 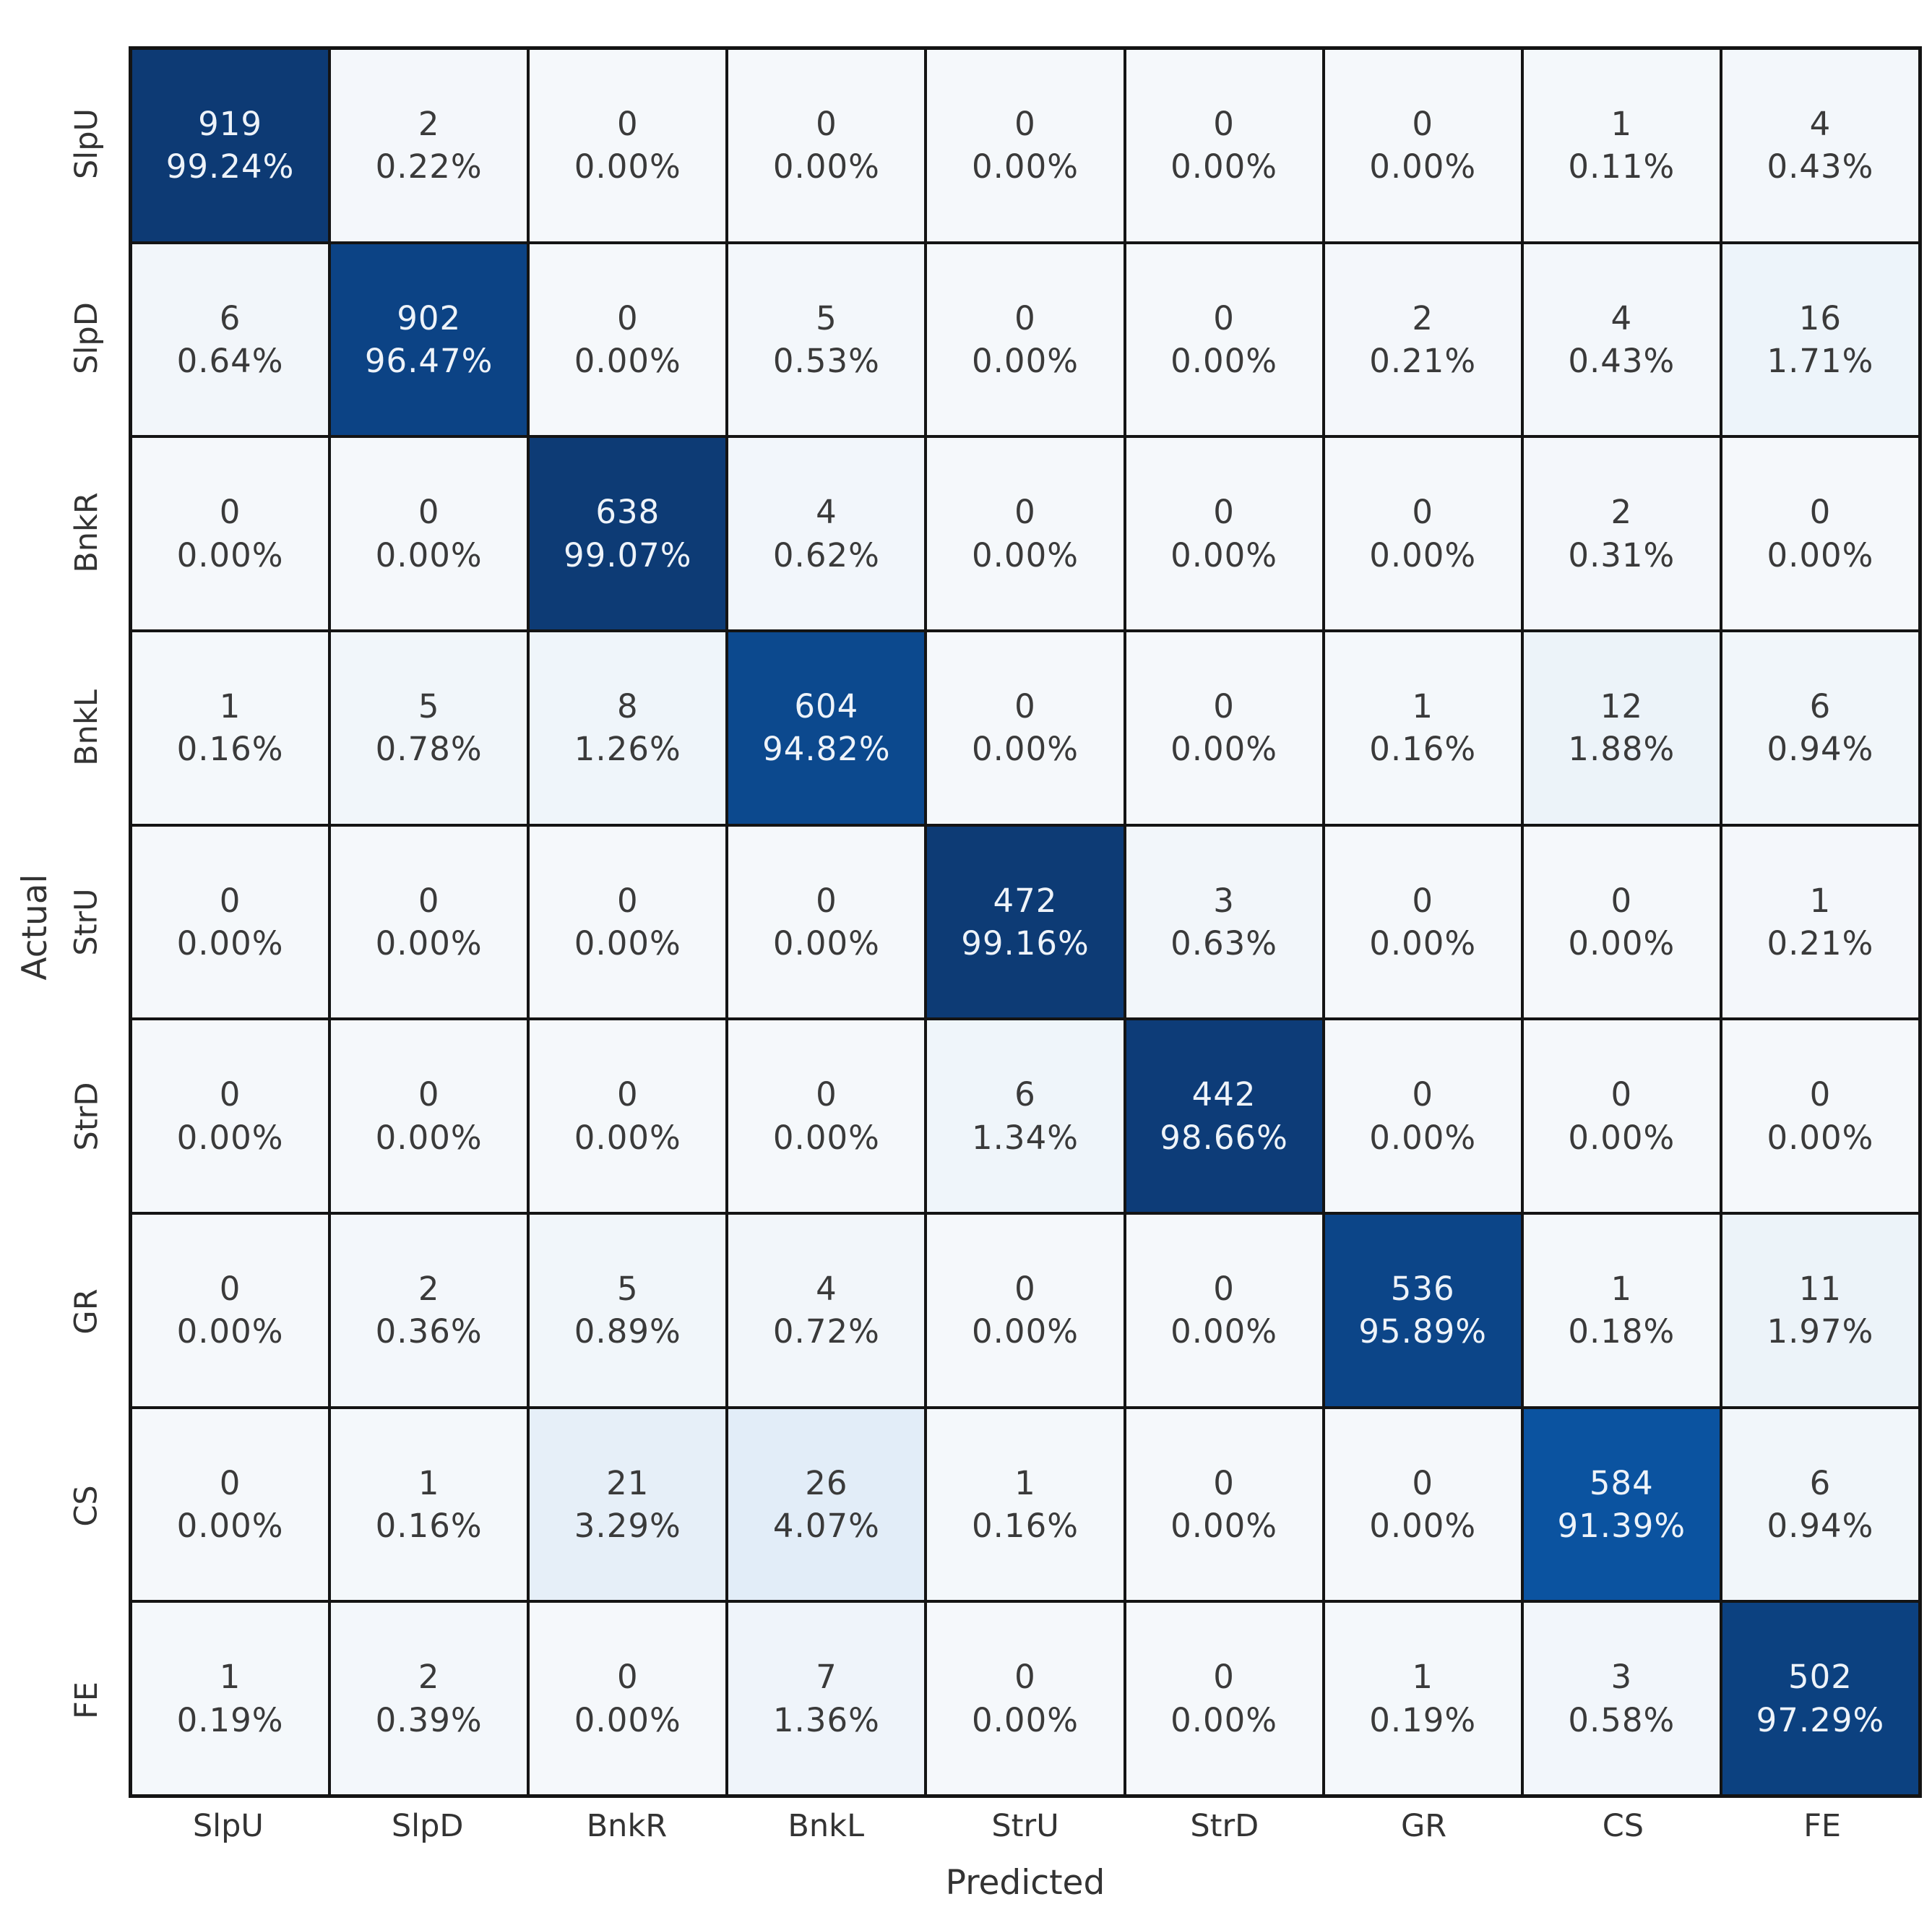 I want to click on cell-percent: 1.88%, so click(x=1622, y=749).